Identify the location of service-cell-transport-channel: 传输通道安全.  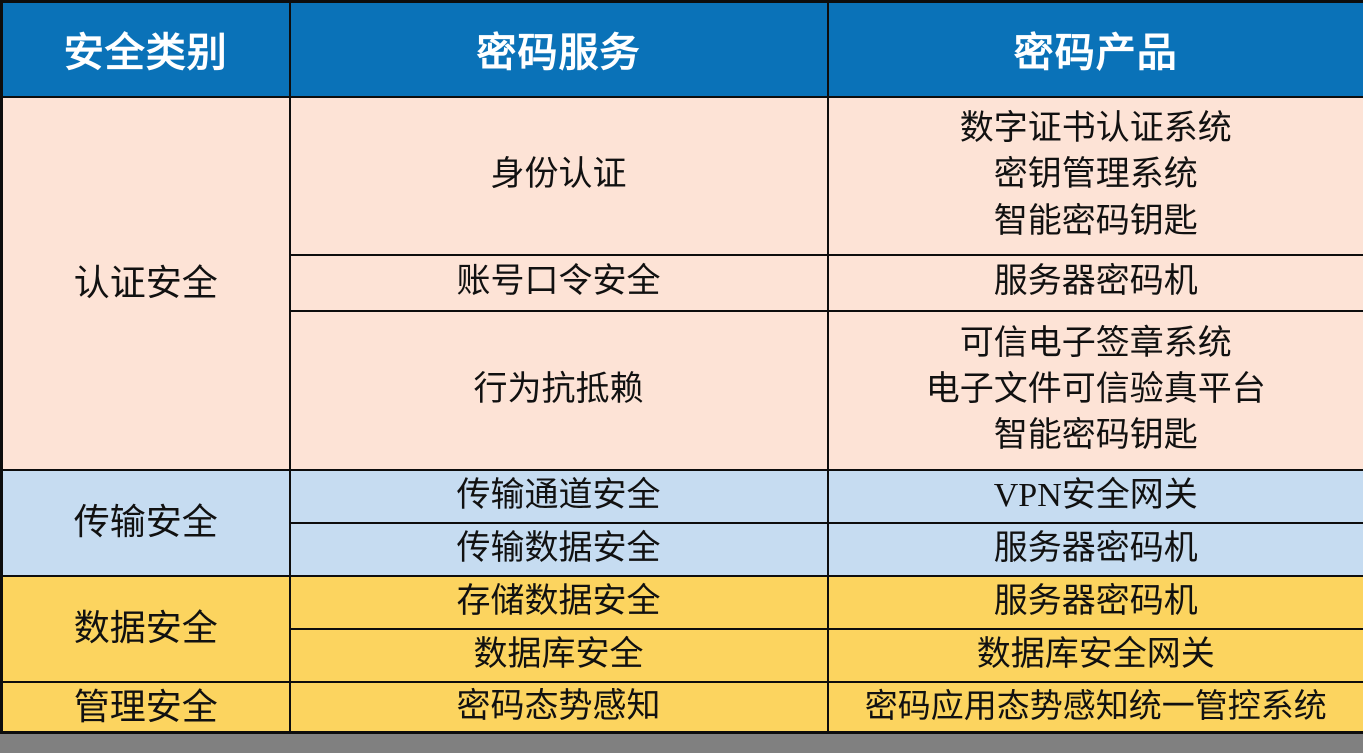
(558, 496).